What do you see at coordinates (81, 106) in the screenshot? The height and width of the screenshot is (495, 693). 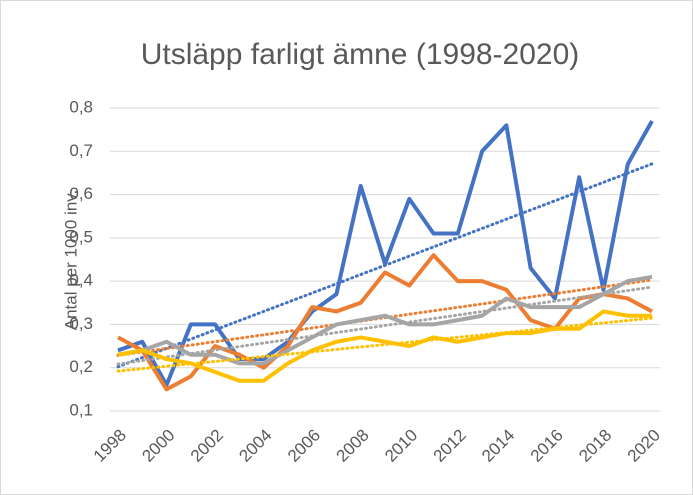 I see `y-tick-label: 0,8` at bounding box center [81, 106].